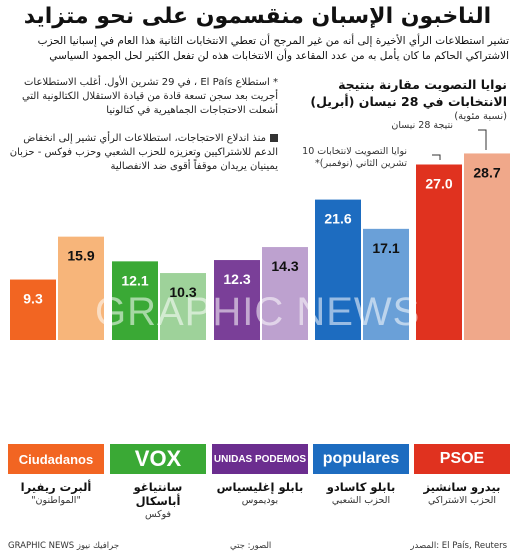 The width and height of the screenshot is (515, 555). I want to click on bar-value-label: 9.3, so click(33, 299).